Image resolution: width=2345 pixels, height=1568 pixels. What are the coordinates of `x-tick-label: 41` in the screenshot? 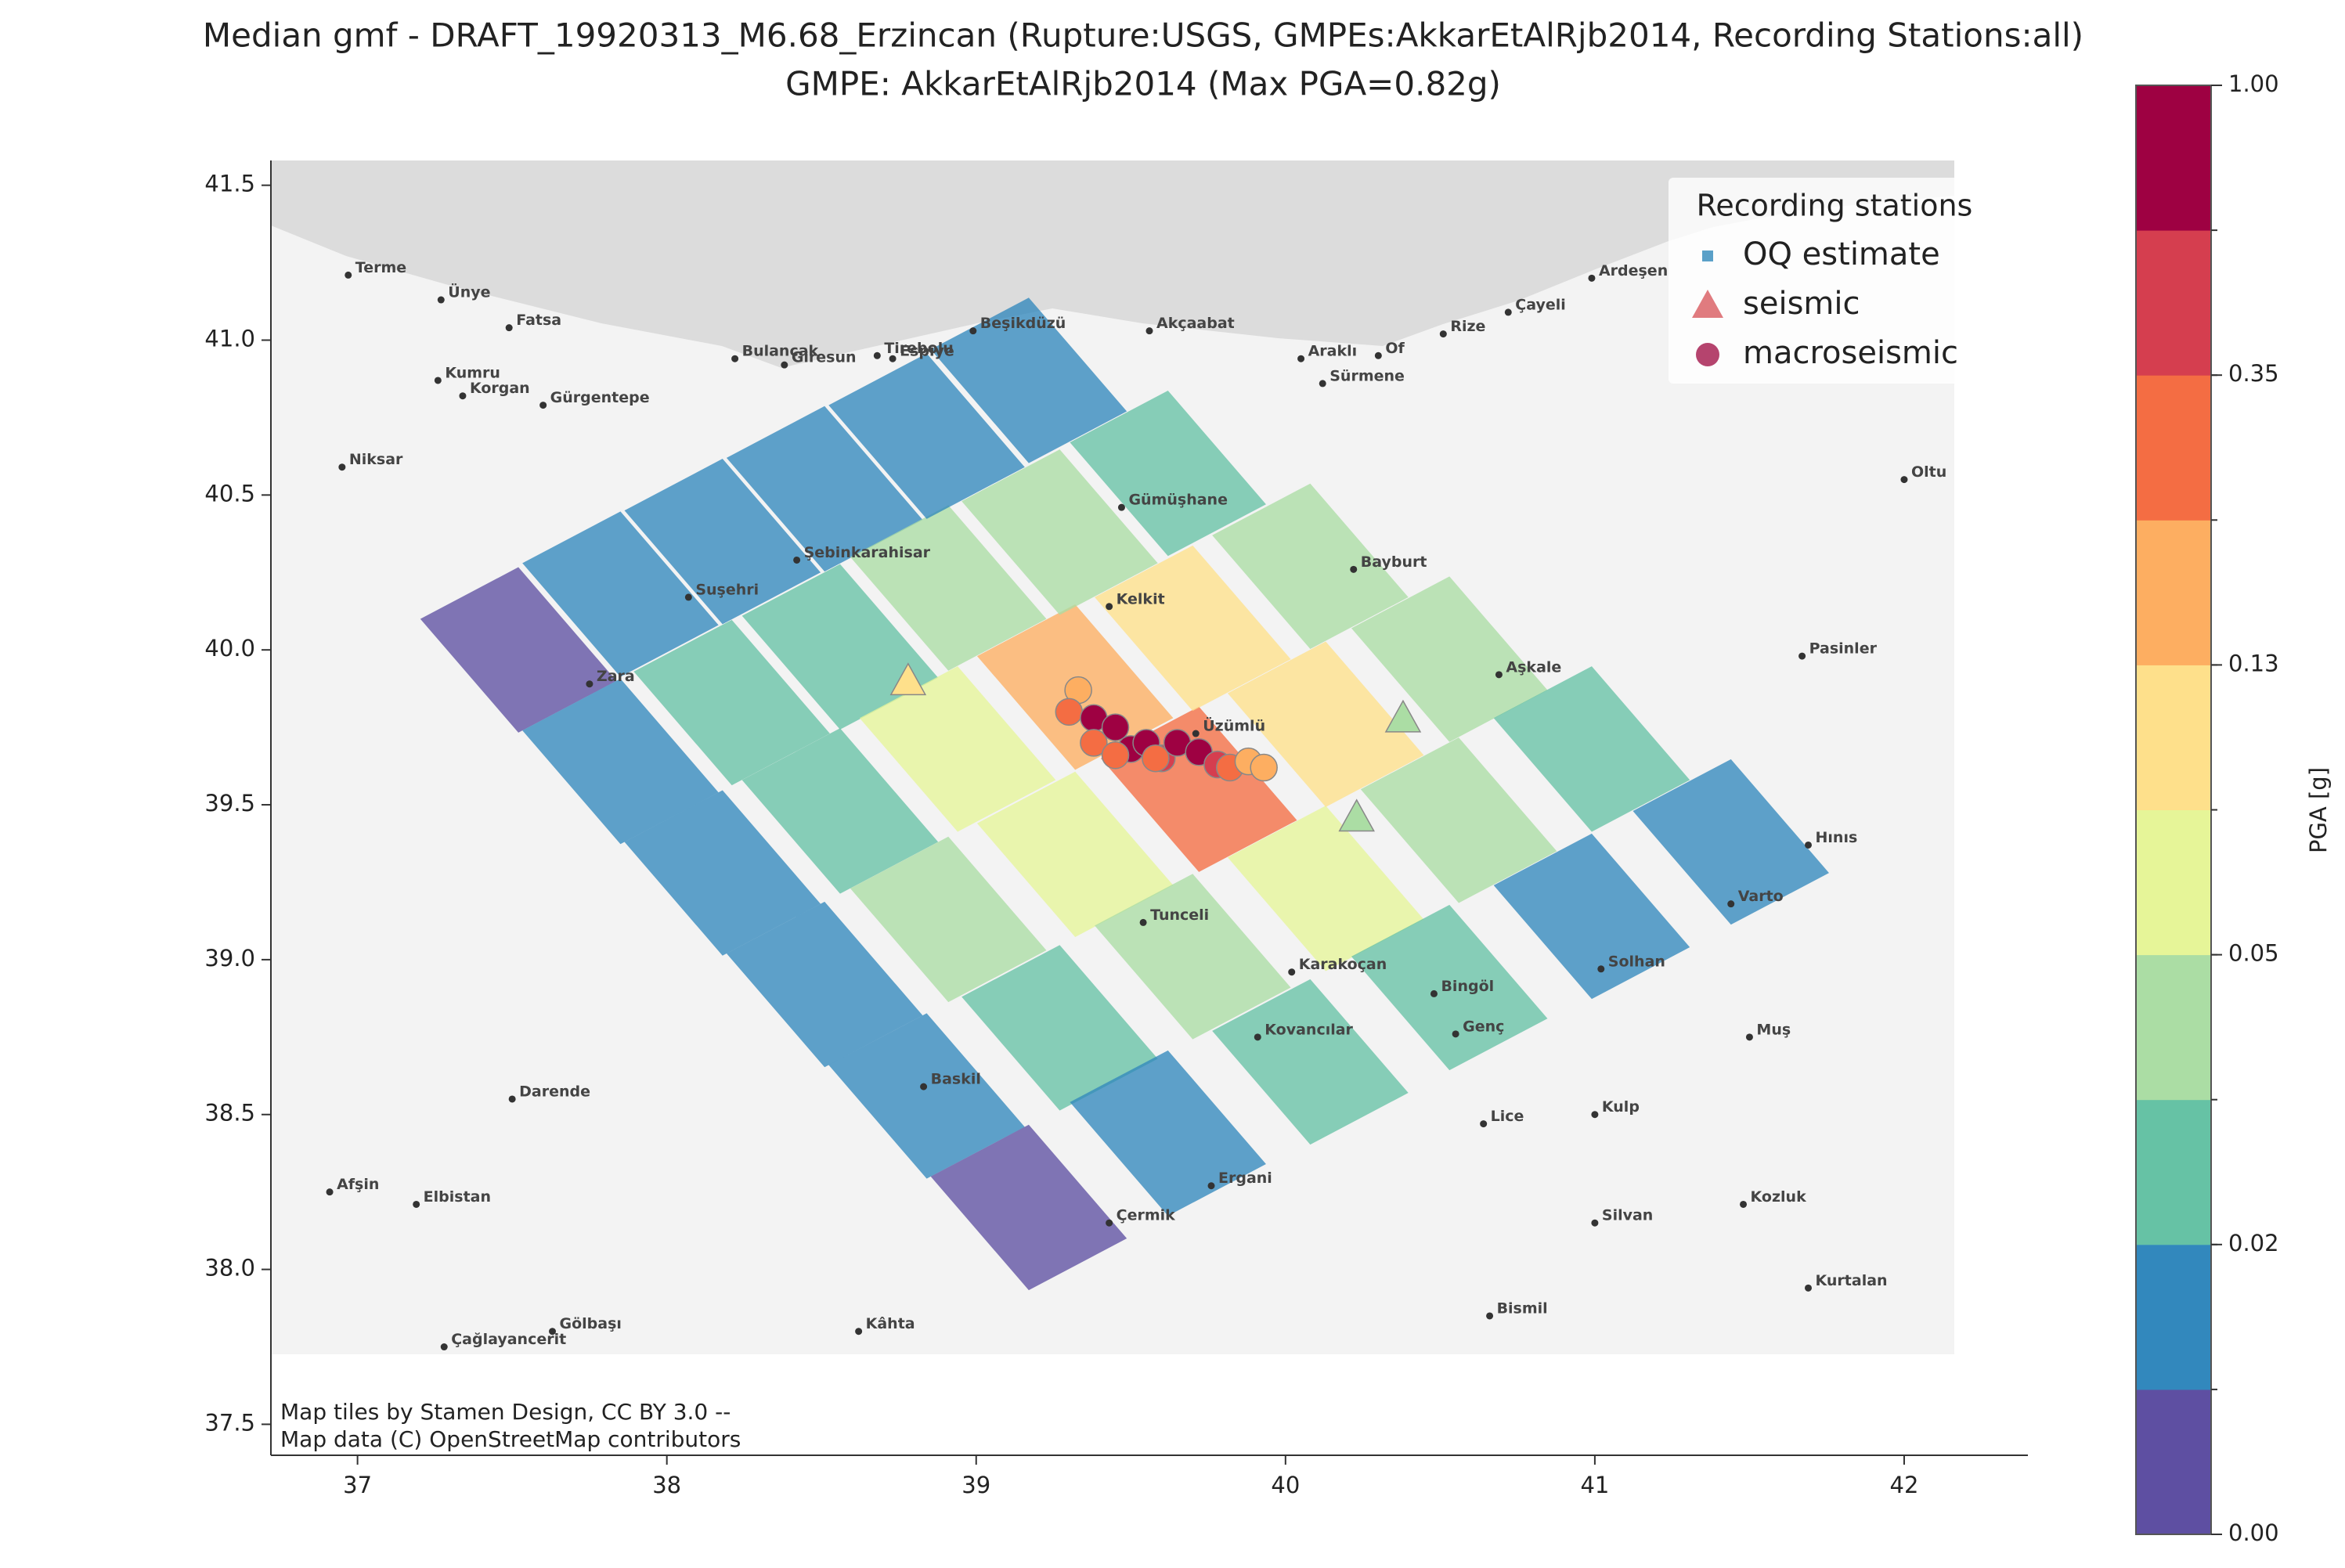 It's located at (1594, 1485).